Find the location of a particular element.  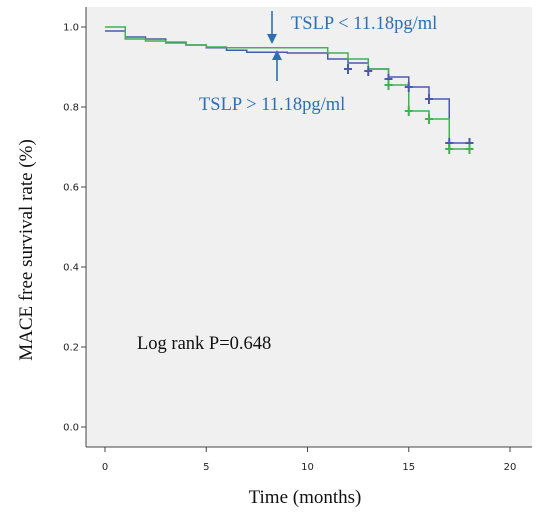

x-tick-label: 5 is located at coordinates (206, 467).